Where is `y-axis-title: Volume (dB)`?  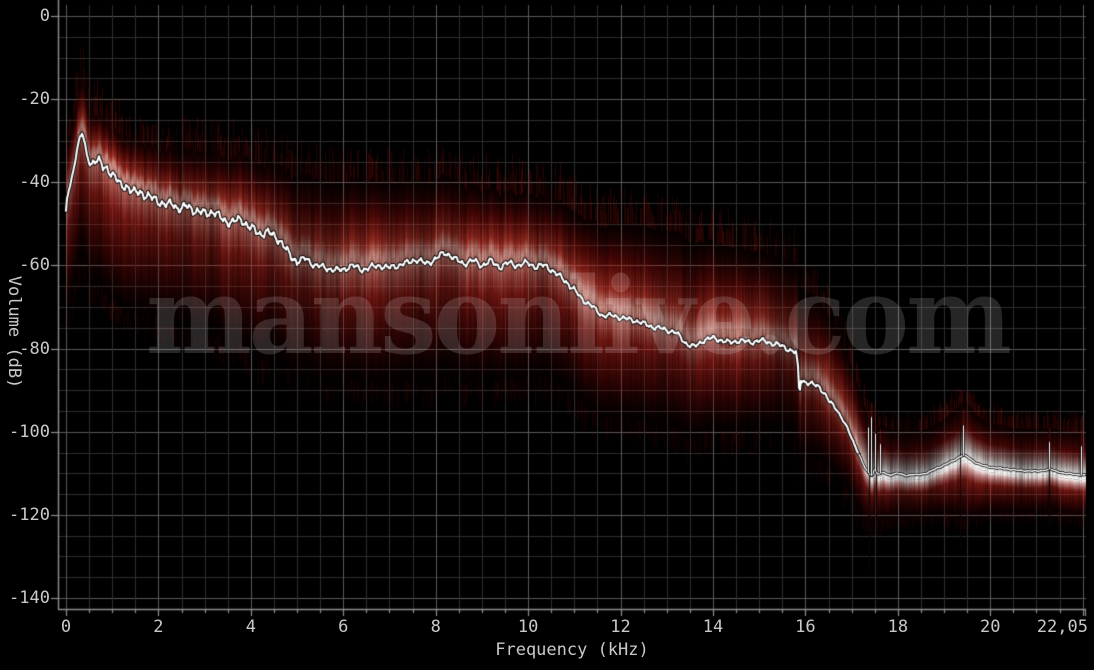
y-axis-title: Volume (dB) is located at coordinates (14, 332).